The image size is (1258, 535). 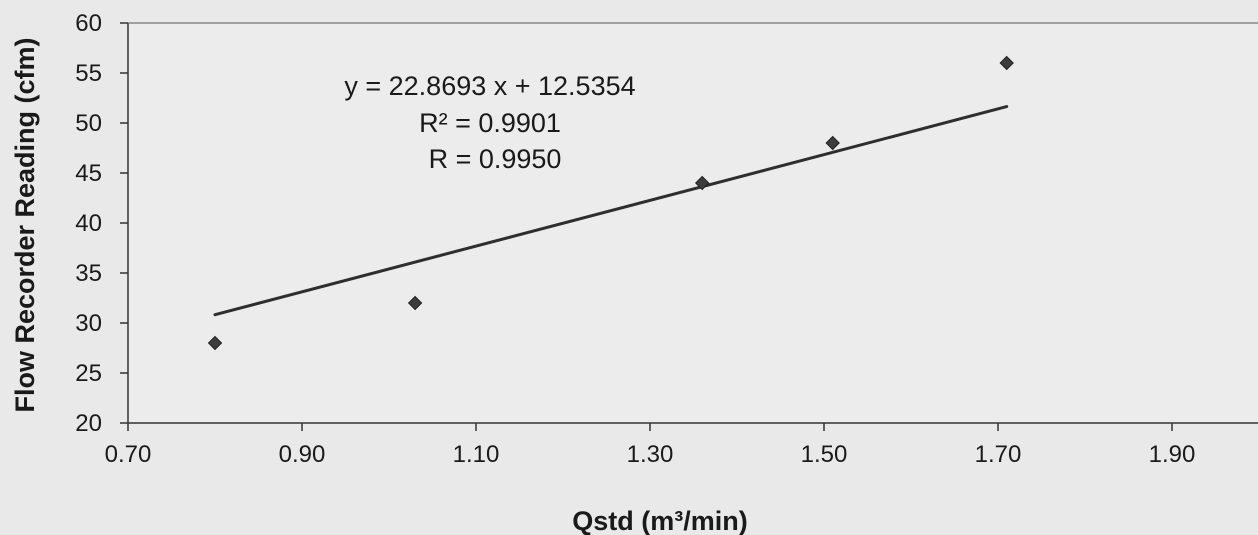 What do you see at coordinates (88, 23) in the screenshot?
I see `y-tick-label: 60` at bounding box center [88, 23].